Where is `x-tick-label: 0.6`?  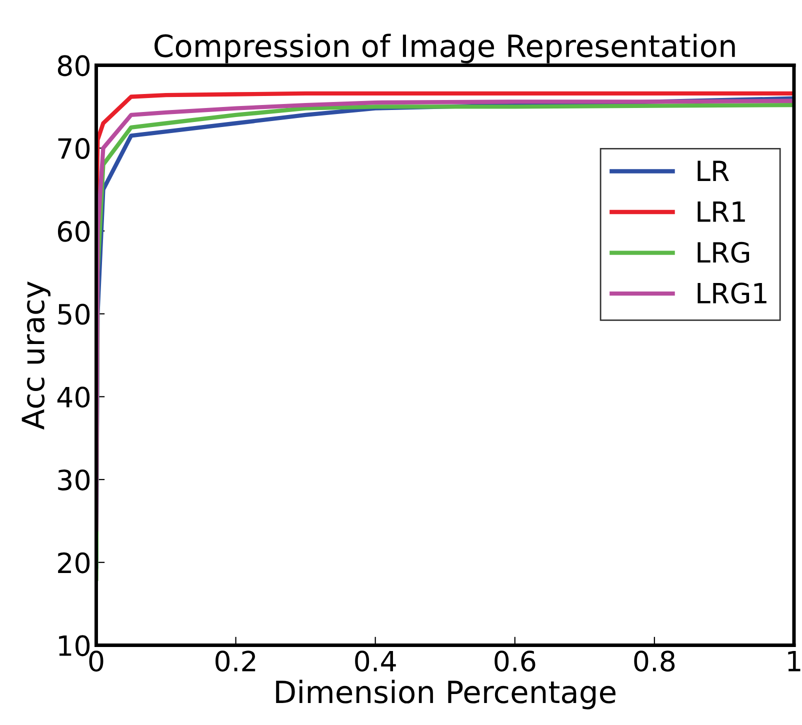 x-tick-label: 0.6 is located at coordinates (515, 661).